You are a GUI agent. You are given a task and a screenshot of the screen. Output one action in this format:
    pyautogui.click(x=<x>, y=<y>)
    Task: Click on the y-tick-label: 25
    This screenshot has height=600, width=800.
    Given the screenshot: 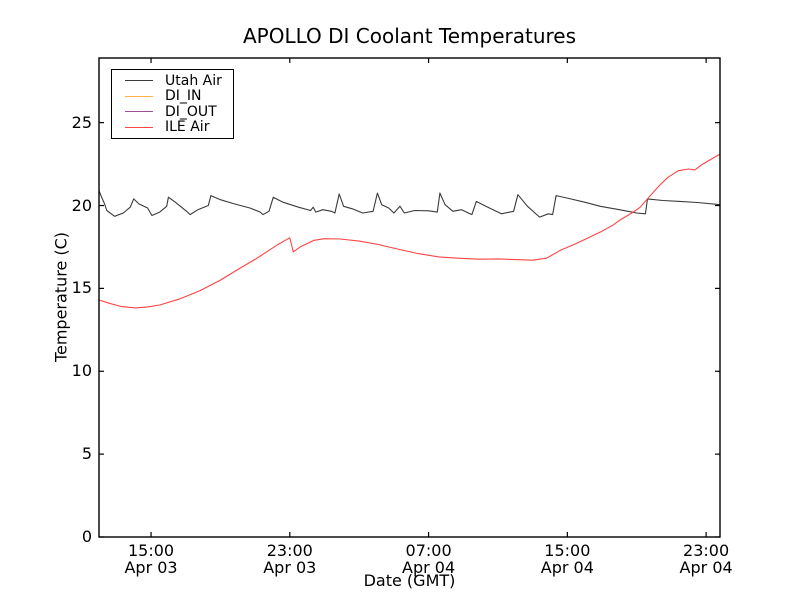 What is the action you would take?
    pyautogui.click(x=81, y=122)
    